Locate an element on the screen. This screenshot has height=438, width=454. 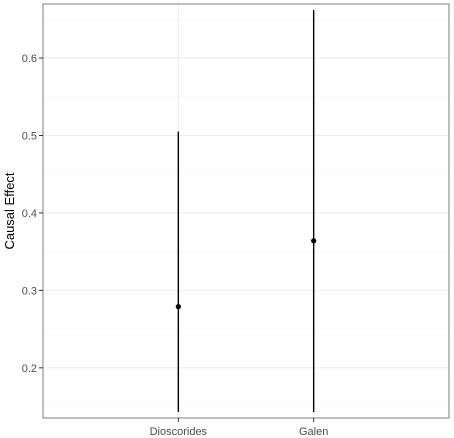
y-tick-label: 0.2 is located at coordinates (29, 369).